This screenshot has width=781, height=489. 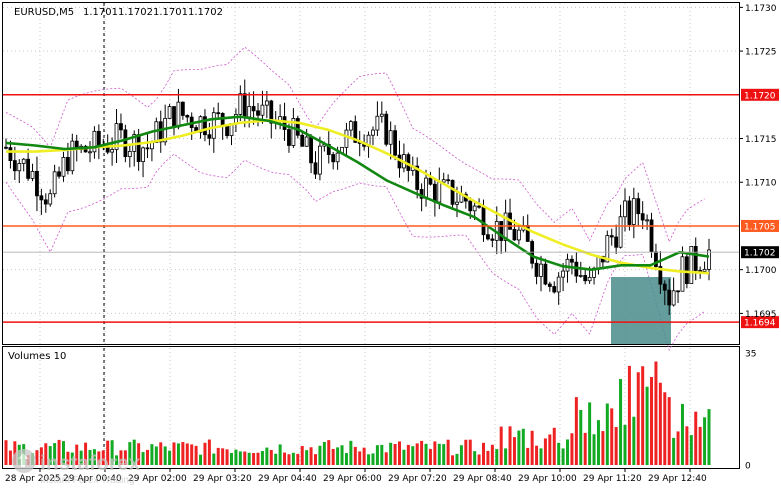 I want to click on time-tick-label: 29 Apr 08:40, so click(x=482, y=479).